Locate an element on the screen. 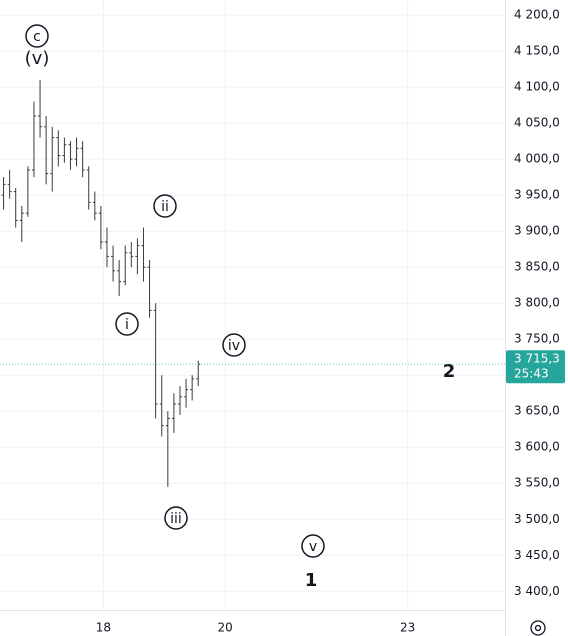 This screenshot has height=636, width=568. x-tick-label: 20 is located at coordinates (224, 628).